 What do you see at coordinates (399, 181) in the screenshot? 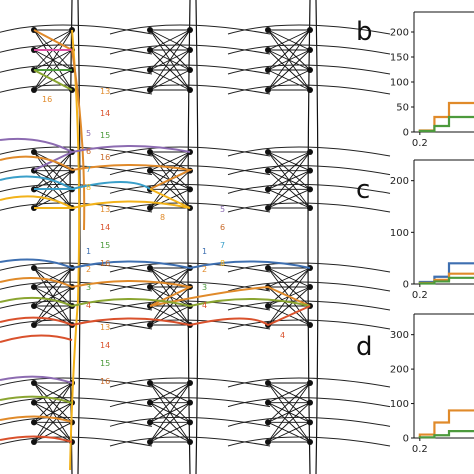
I see `y-tick-label: 200` at bounding box center [399, 181].